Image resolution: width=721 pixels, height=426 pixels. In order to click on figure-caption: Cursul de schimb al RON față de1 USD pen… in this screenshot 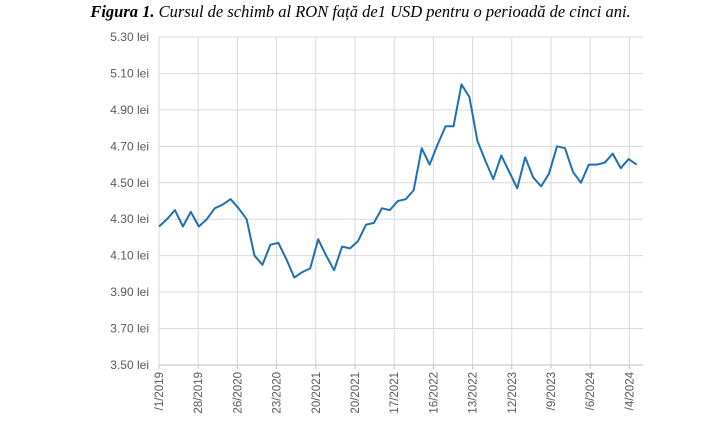, I will do `click(392, 11)`.